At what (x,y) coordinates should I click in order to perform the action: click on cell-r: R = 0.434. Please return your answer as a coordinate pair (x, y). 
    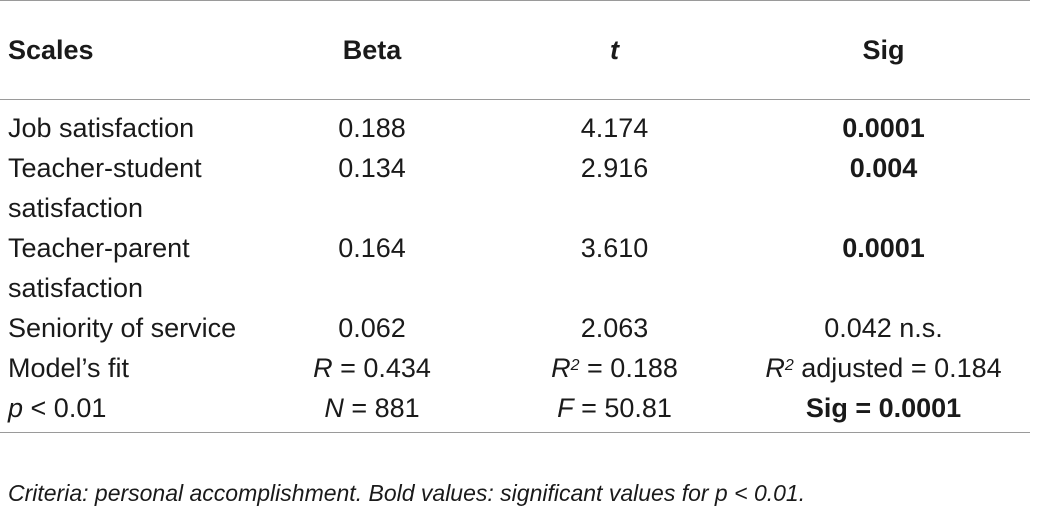
    Looking at the image, I should click on (372, 368).